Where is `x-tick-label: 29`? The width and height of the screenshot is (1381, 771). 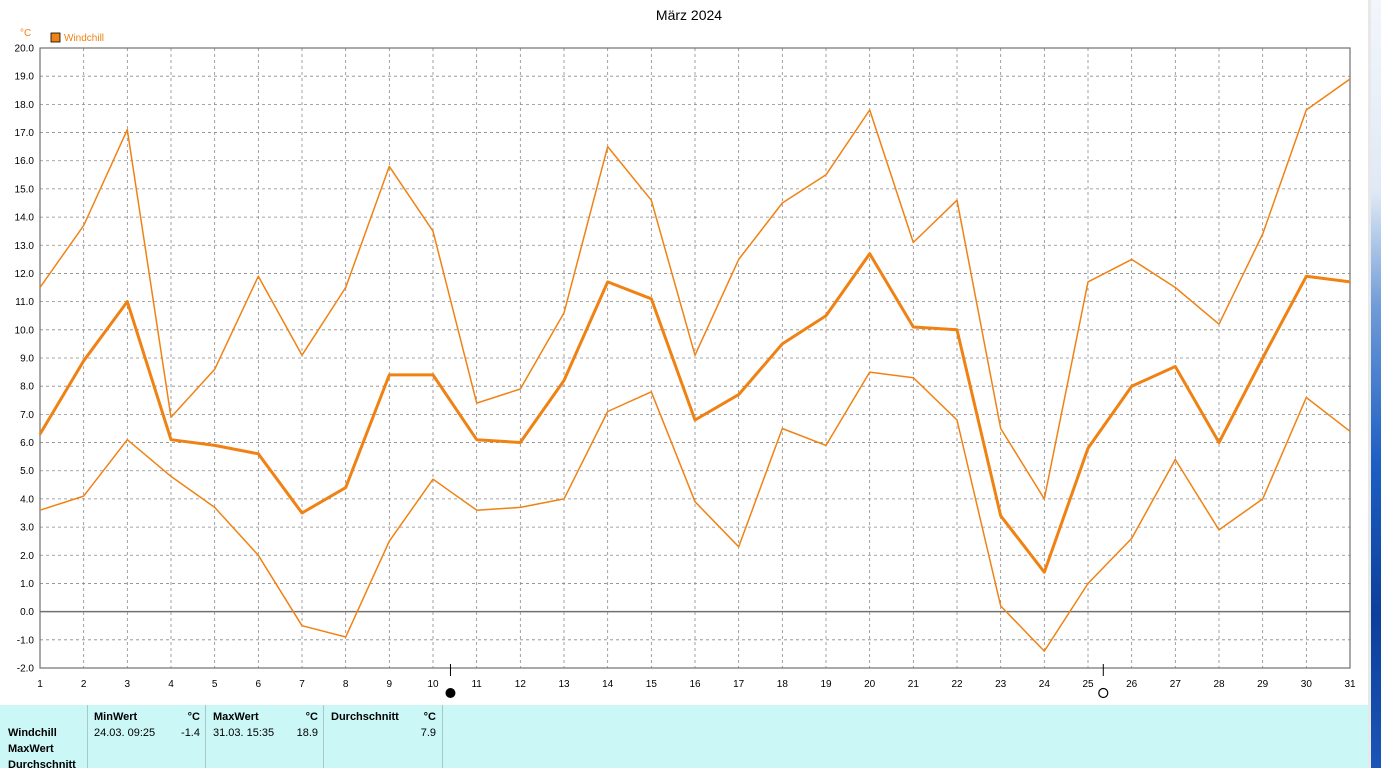
x-tick-label: 29 is located at coordinates (1263, 684).